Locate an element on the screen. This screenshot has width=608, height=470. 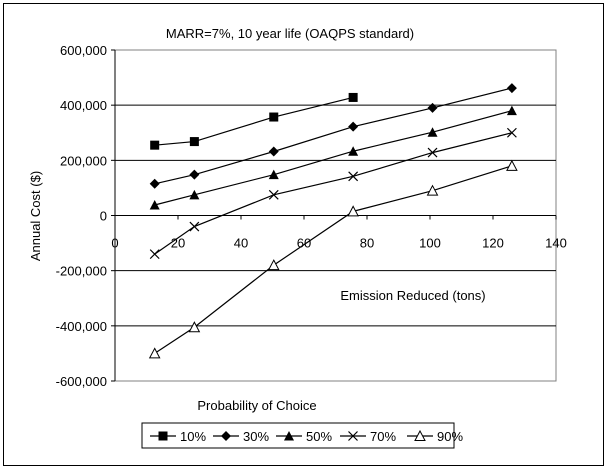
series-line-30pct is located at coordinates (333, 136).